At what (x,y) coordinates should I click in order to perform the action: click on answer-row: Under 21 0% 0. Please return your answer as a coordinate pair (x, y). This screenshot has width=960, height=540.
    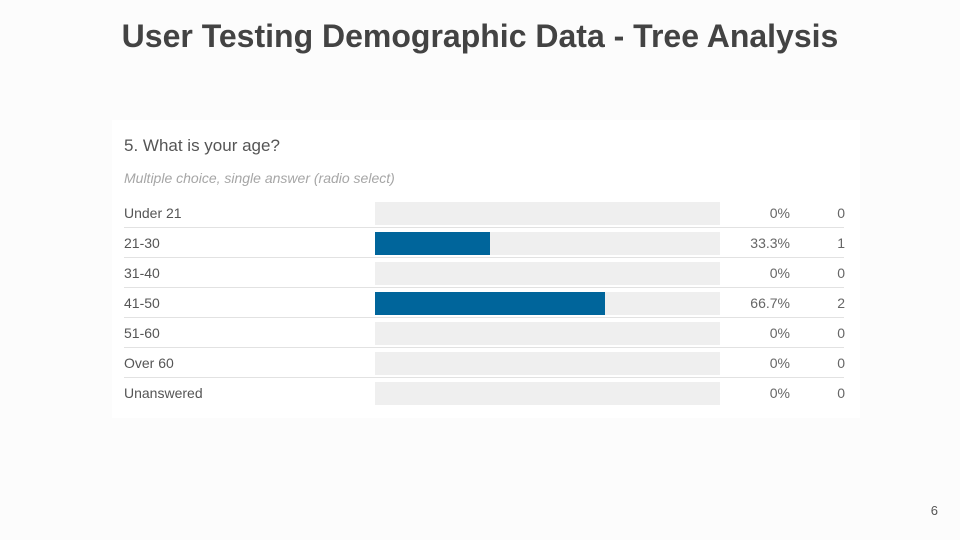
    Looking at the image, I should click on (486, 213).